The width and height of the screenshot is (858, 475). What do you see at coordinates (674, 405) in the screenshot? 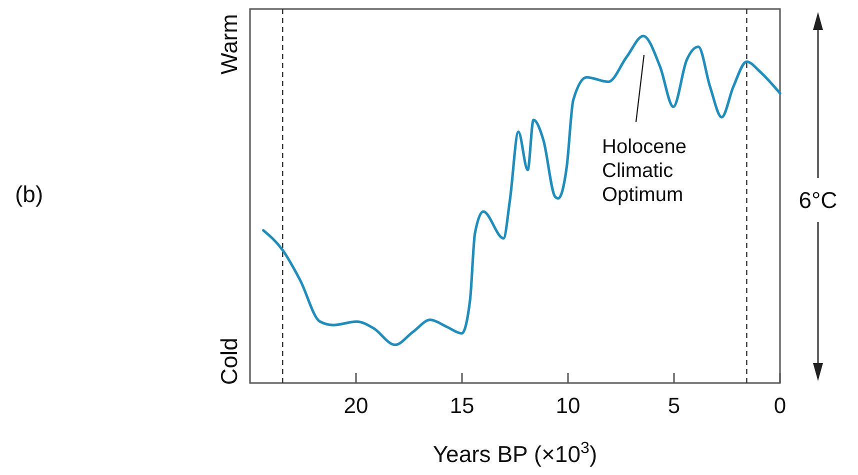
I see `x-tick-label: 5` at bounding box center [674, 405].